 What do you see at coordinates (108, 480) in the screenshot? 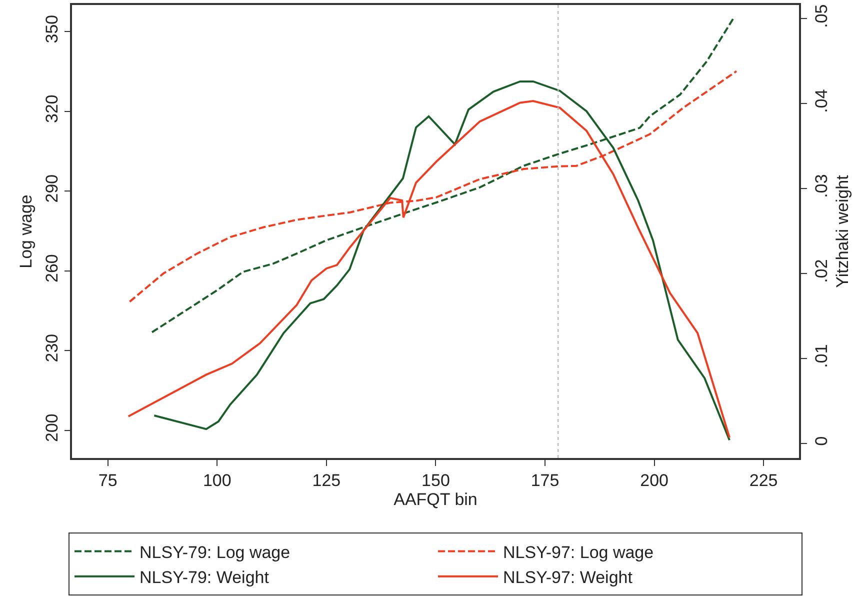
I see `x-tick-label: 75` at bounding box center [108, 480].